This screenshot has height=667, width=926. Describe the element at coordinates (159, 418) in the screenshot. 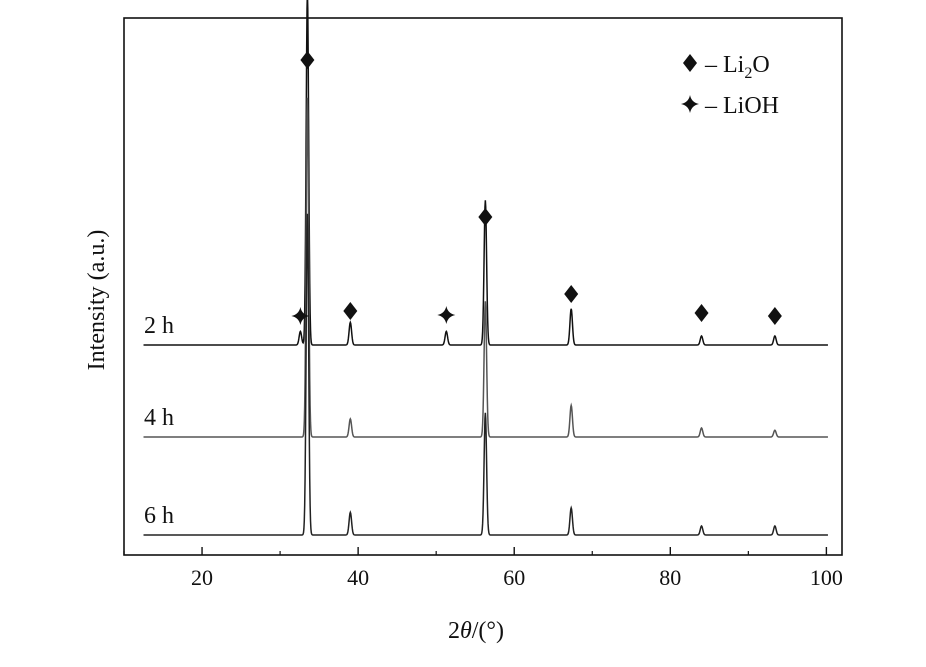

I see `series-label-4h: 4 h` at that location.